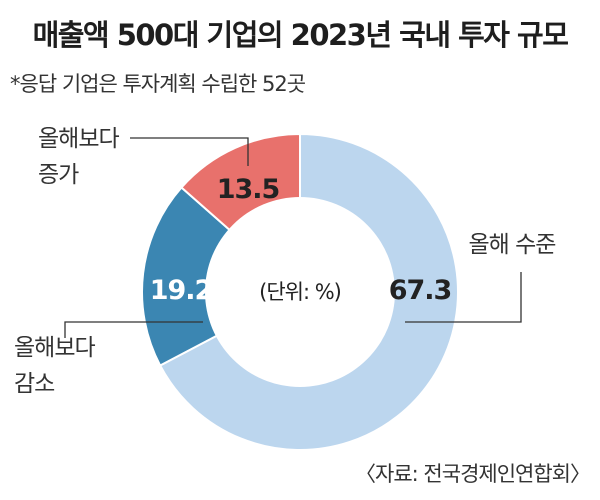  Describe the element at coordinates (473, 474) in the screenshot. I see `source-label: 〈자료: 전국경제인연합회〉` at that location.